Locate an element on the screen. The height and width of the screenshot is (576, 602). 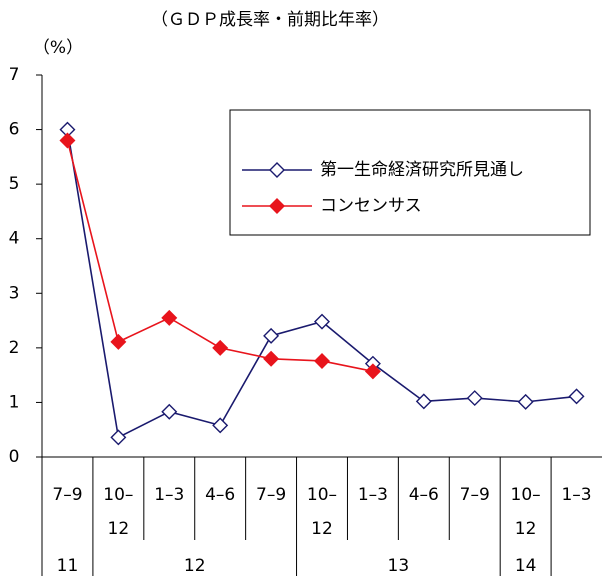
year-label: 11 is located at coordinates (68, 566).